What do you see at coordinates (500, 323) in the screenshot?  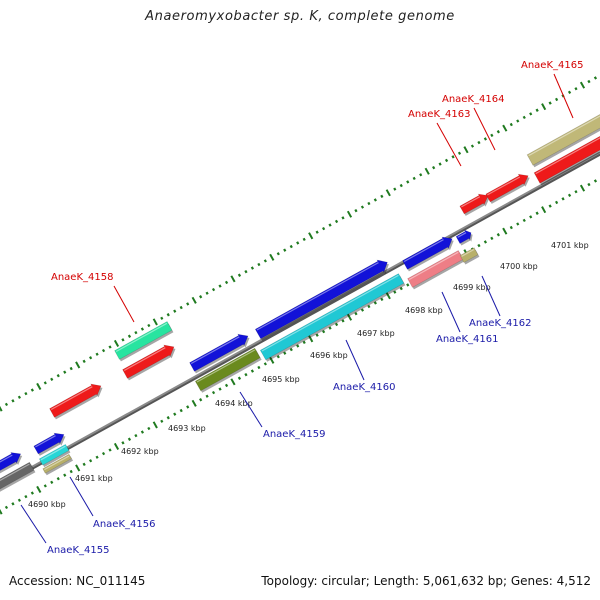 I see `gene-label-anaek_4162: AnaeK_4162` at bounding box center [500, 323].